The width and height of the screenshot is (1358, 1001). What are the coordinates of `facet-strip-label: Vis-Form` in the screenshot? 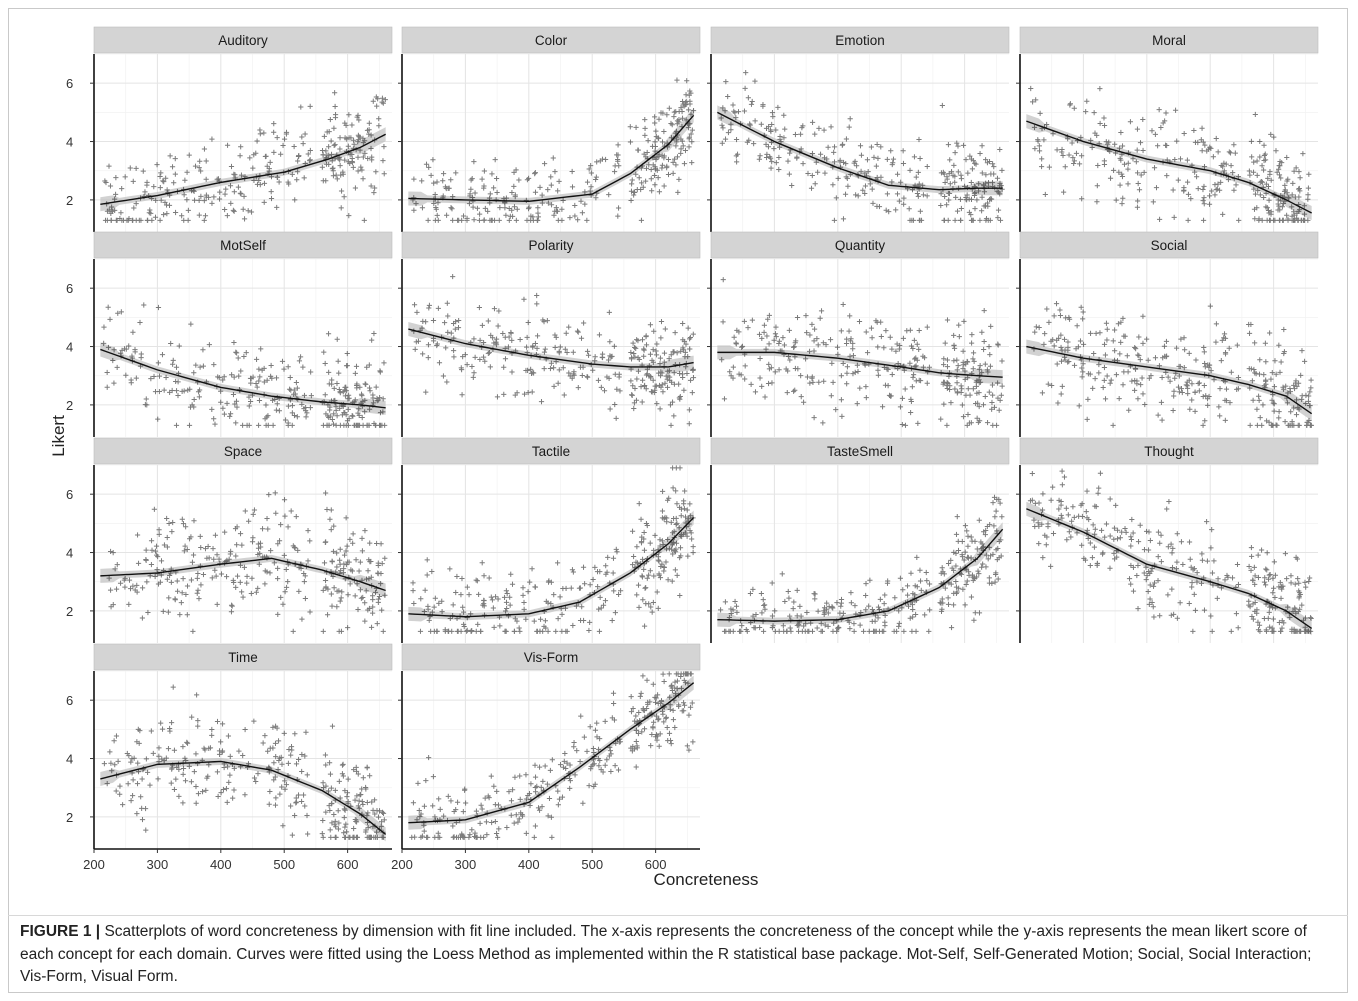 It's located at (551, 657).